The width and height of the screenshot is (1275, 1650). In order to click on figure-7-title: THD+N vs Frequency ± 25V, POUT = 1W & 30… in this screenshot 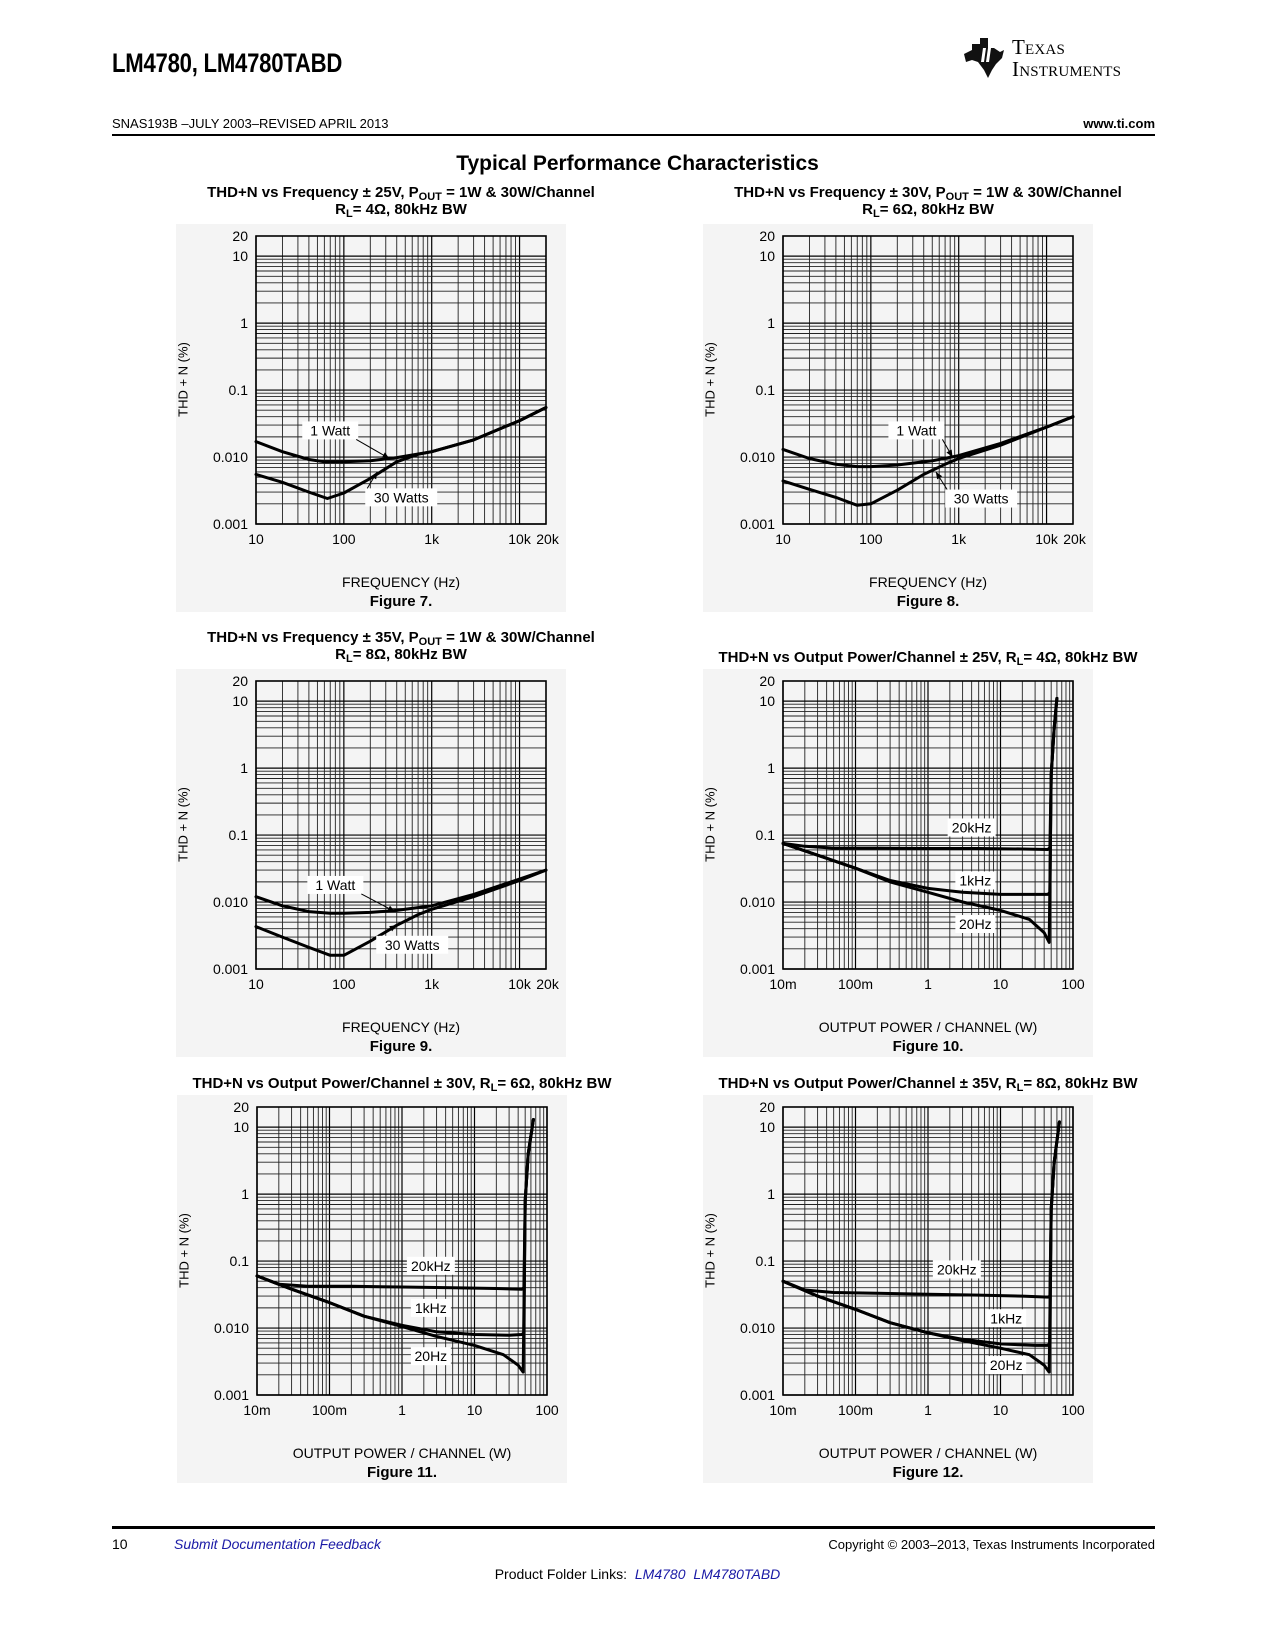, I will do `click(401, 202)`.